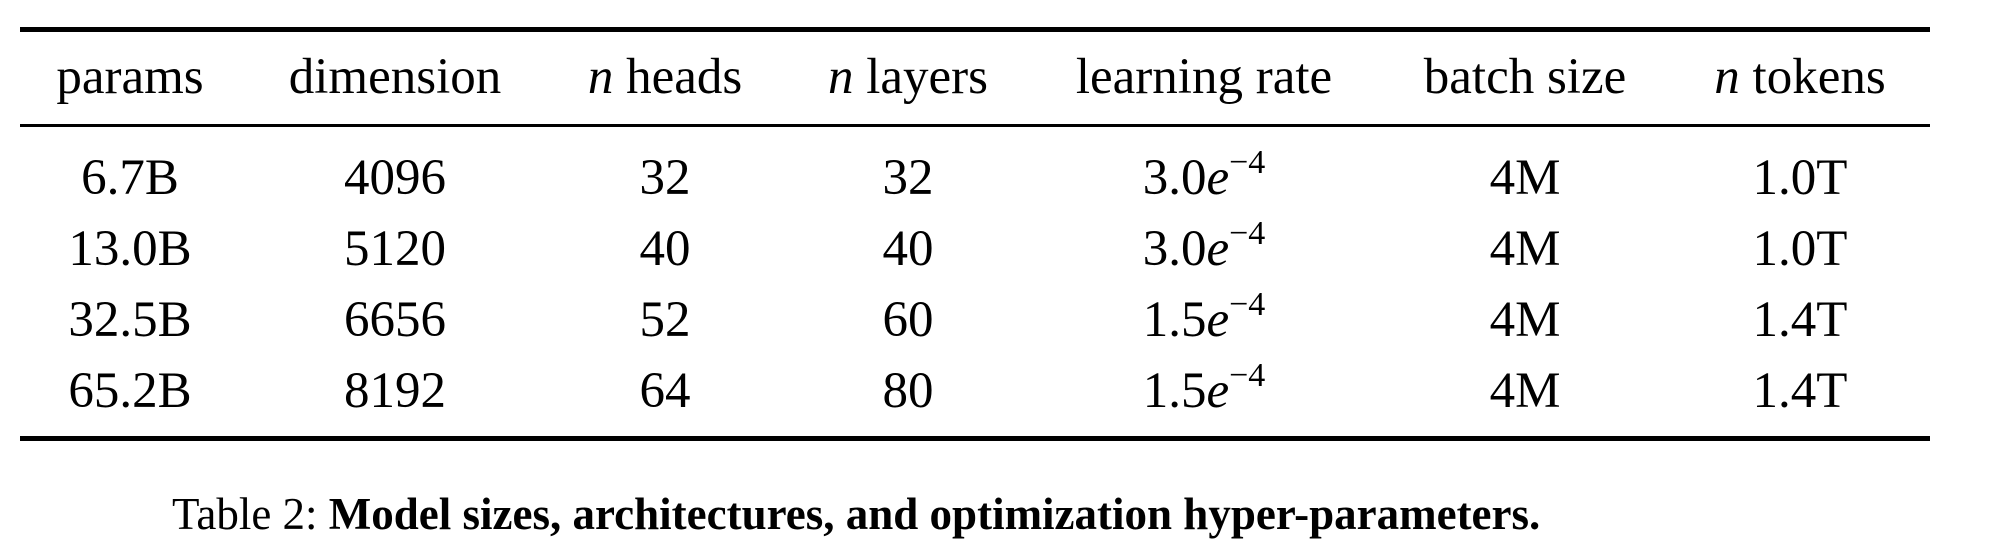 Image resolution: width=2000 pixels, height=551 pixels. Describe the element at coordinates (665, 178) in the screenshot. I see `cell-heads: 32` at that location.